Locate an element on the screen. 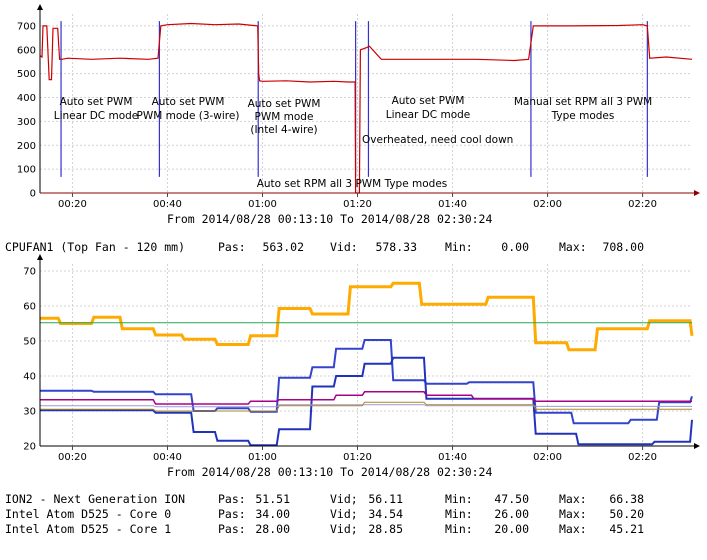 This screenshot has width=707, height=560. legend-max-value: 50.20 is located at coordinates (626, 514).